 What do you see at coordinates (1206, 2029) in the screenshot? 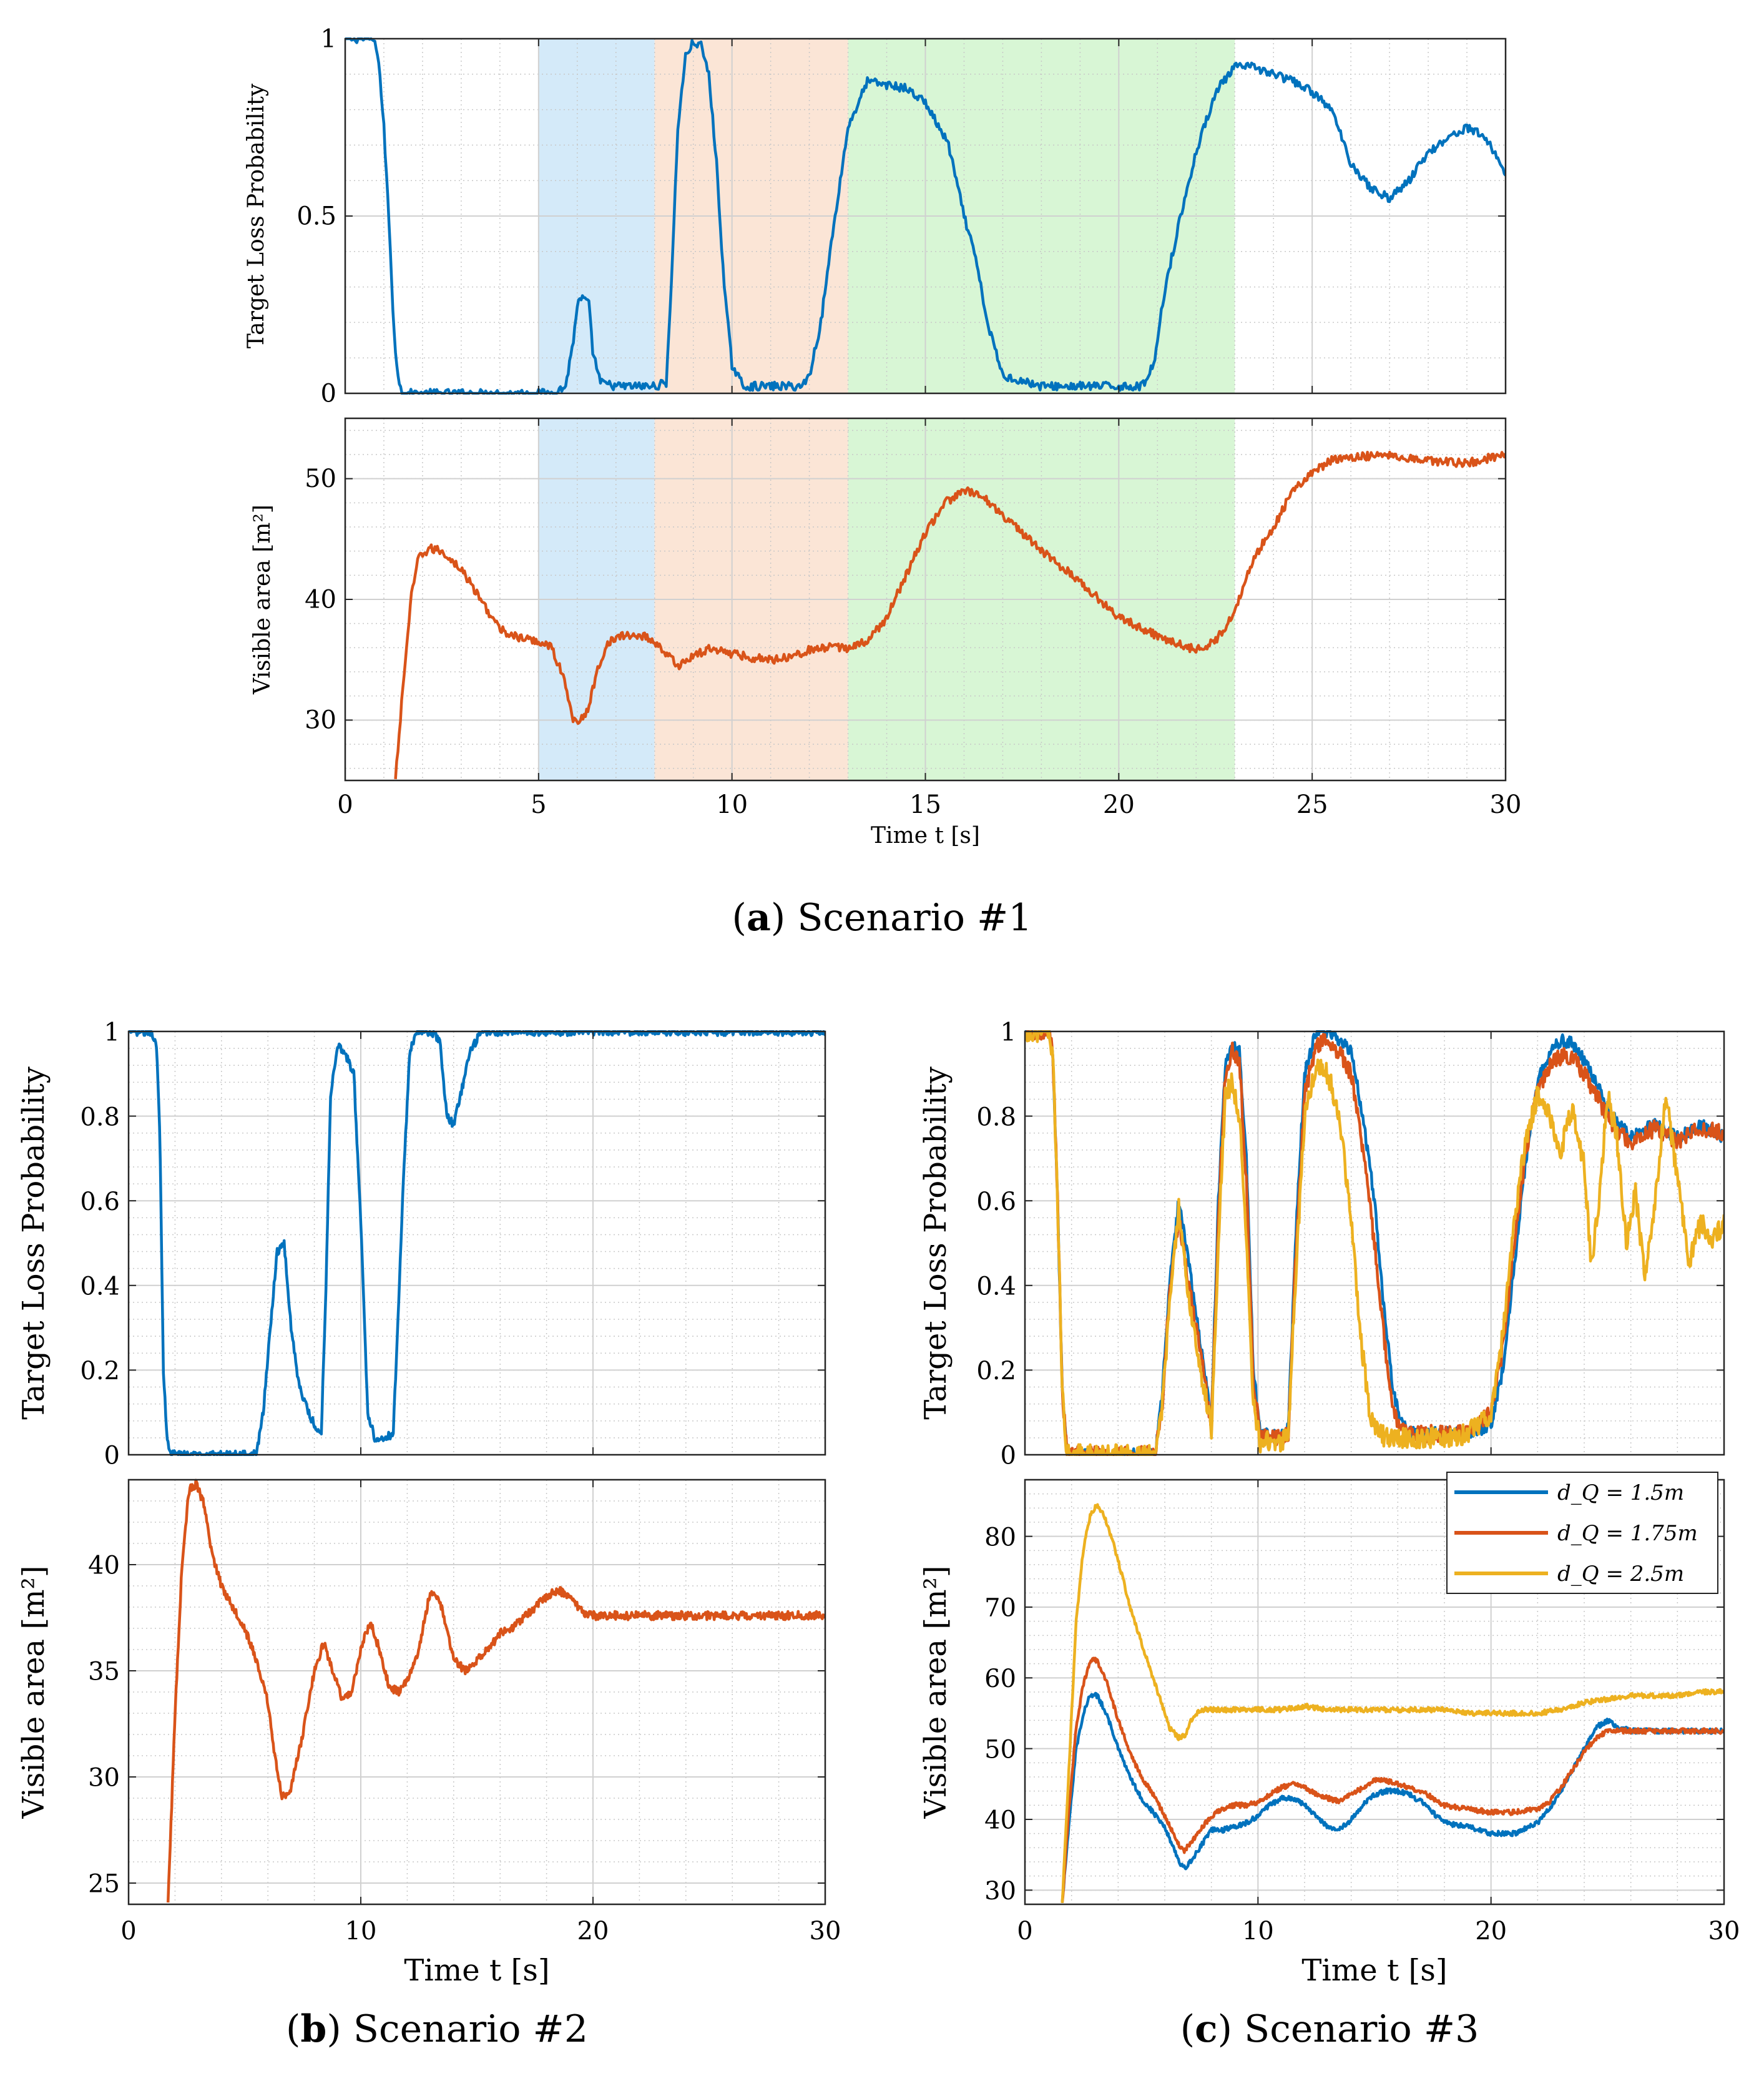
I see `caption-c-letter: c` at bounding box center [1206, 2029].